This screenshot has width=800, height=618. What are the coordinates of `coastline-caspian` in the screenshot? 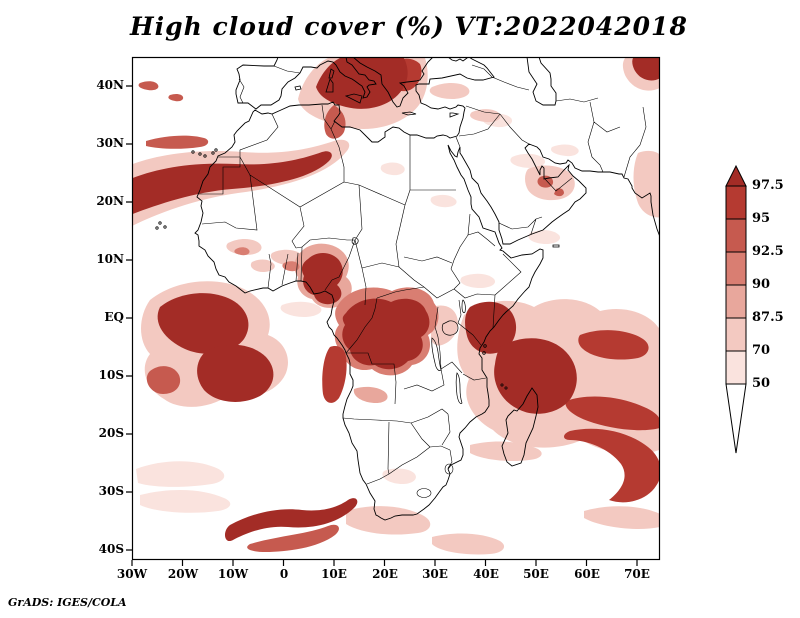 It's located at (541, 81).